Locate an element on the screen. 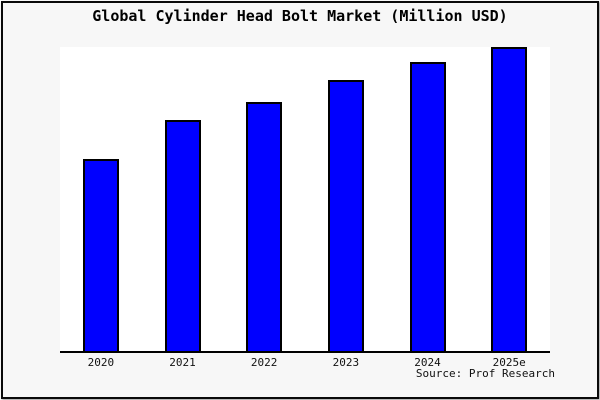  x-tick-label-2020: 2020 is located at coordinates (101, 362).